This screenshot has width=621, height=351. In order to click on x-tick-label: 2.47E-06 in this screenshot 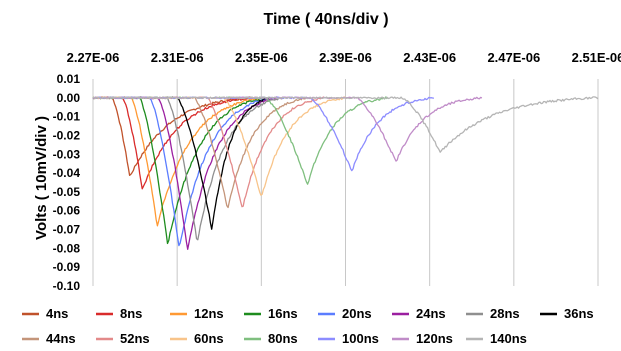, I will do `click(513, 57)`.